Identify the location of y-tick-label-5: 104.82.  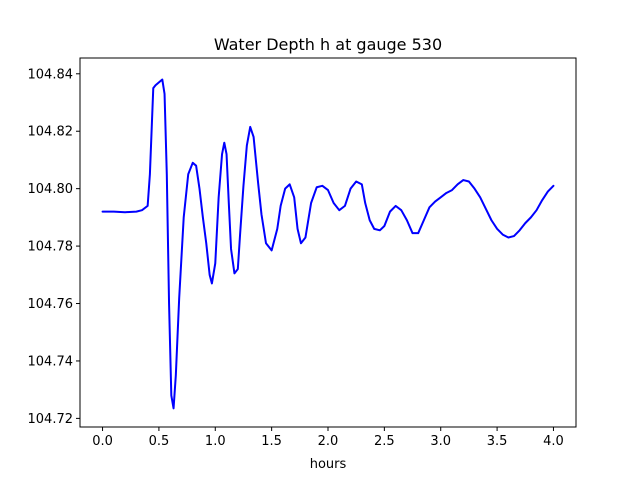
(51, 132).